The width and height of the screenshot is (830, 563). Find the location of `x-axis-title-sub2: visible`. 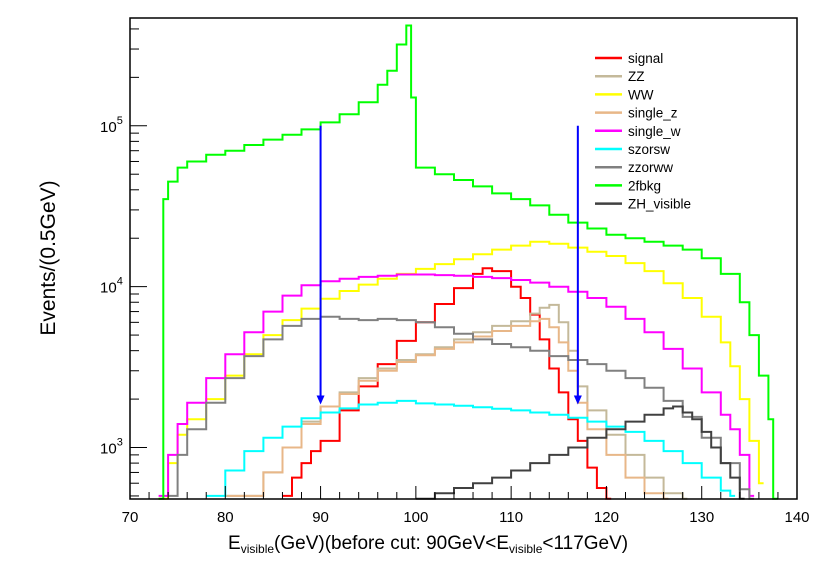

x-axis-title-sub2: visible is located at coordinates (526, 549).